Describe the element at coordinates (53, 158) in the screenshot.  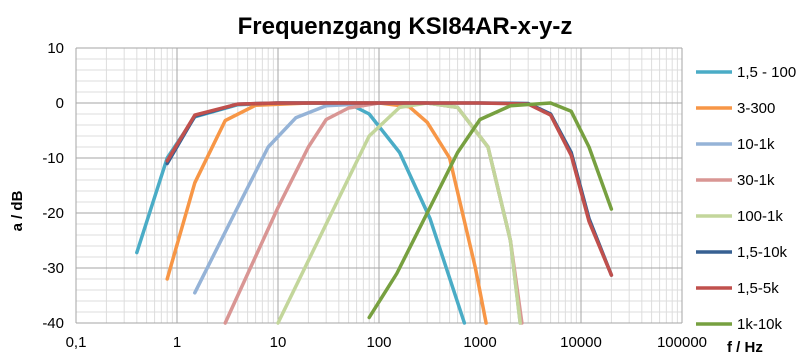
I see `y-tick-label: -10` at that location.